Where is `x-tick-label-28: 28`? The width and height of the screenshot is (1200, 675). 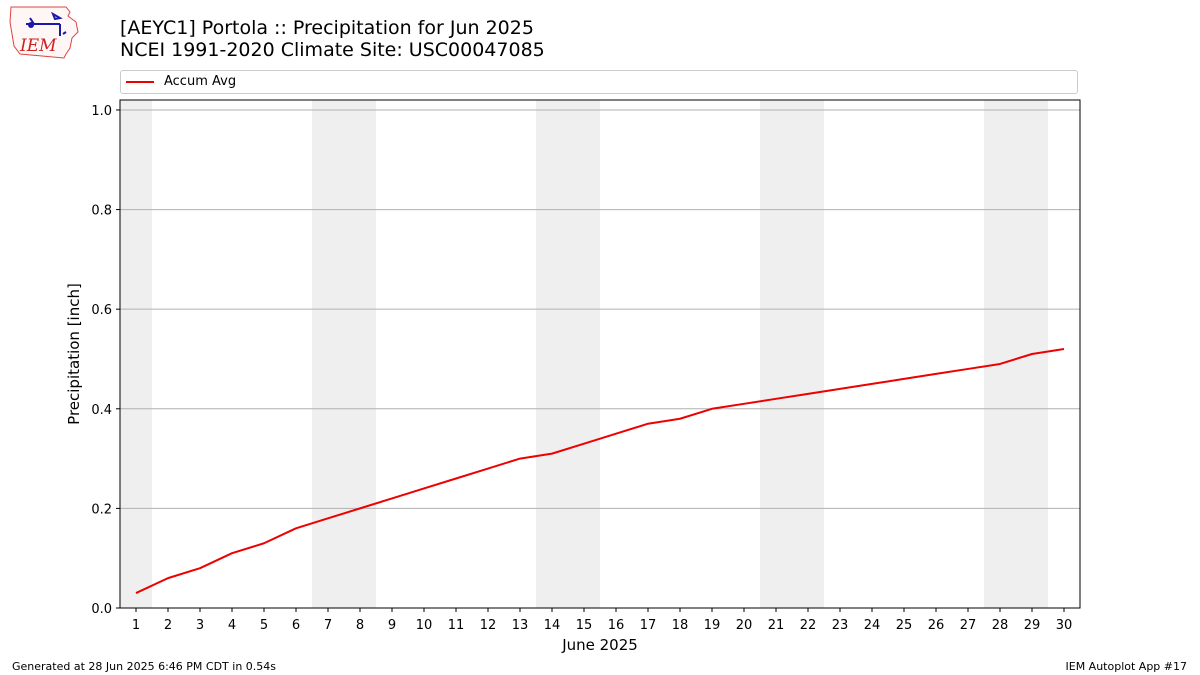
x-tick-label-28: 28 is located at coordinates (1000, 625).